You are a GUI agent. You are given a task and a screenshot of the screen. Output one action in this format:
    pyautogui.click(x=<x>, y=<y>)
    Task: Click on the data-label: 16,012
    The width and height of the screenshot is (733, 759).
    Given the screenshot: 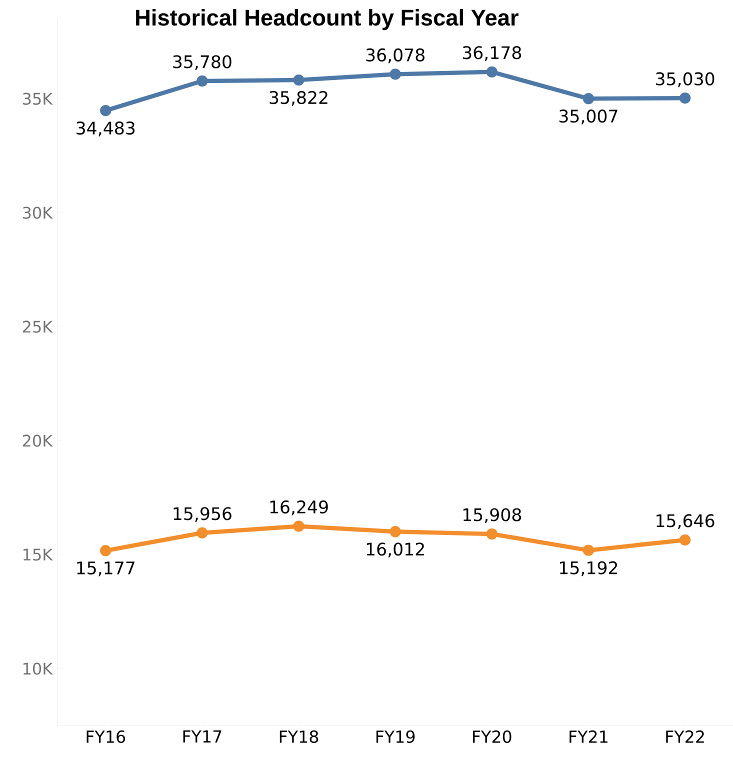 What is the action you would take?
    pyautogui.click(x=395, y=550)
    